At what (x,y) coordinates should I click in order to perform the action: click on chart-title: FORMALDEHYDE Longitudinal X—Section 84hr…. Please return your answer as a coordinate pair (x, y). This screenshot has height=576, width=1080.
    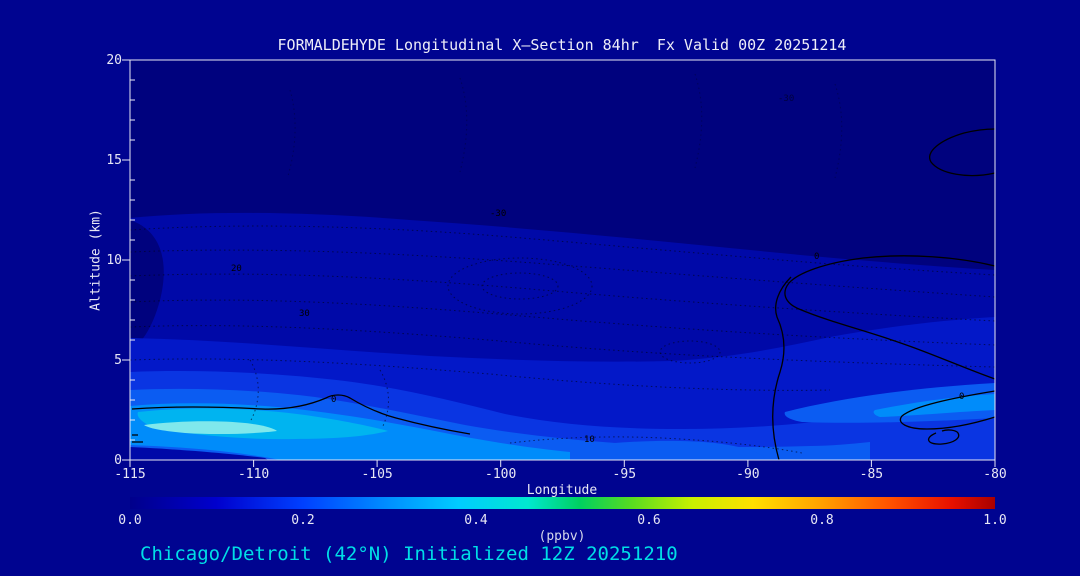
    Looking at the image, I should click on (562, 45).